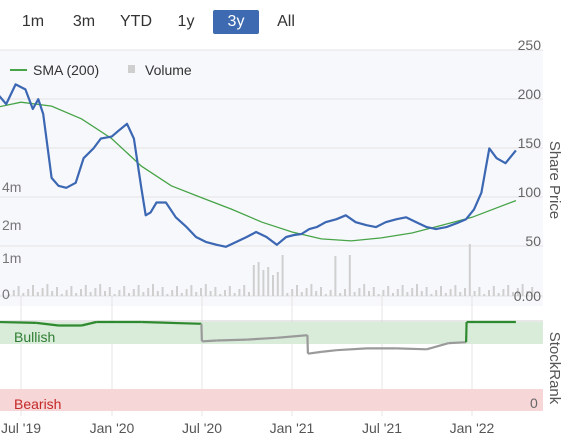 Image resolution: width=578 pixels, height=436 pixels. I want to click on range-tab-1m: 1m, so click(33, 21).